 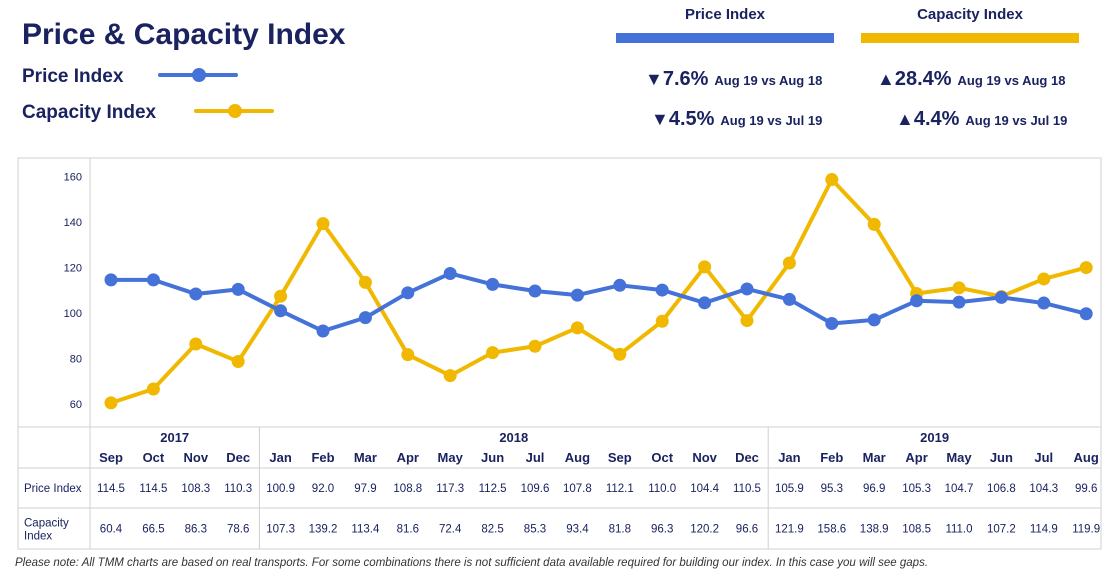 What do you see at coordinates (725, 38) in the screenshot?
I see `kpi-price-bar` at bounding box center [725, 38].